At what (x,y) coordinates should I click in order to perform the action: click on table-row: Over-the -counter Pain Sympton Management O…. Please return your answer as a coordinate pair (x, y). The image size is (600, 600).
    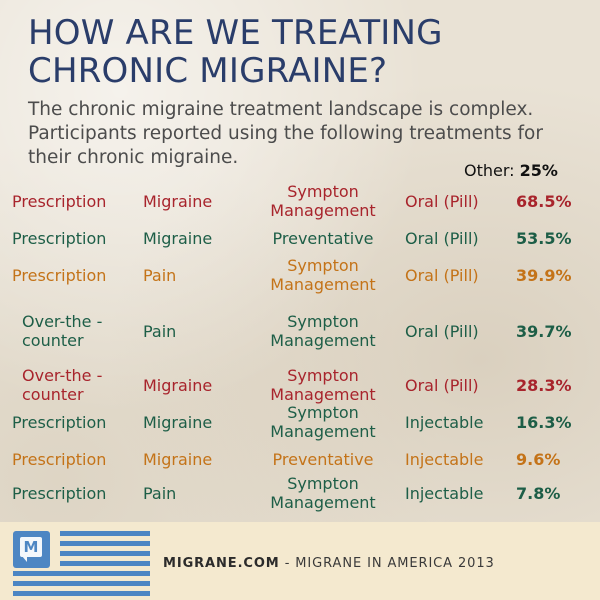
    Looking at the image, I should click on (300, 331).